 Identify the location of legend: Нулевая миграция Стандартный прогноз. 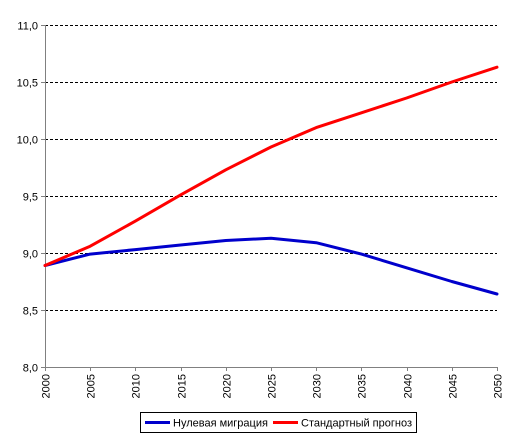
(278, 422).